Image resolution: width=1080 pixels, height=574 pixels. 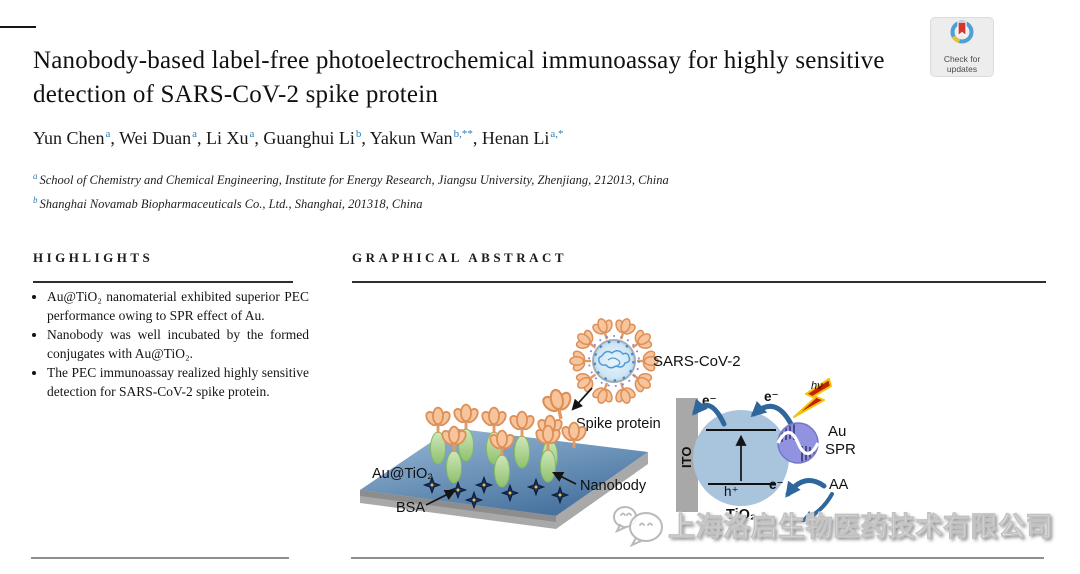 What do you see at coordinates (235, 138) in the screenshot?
I see `author: Li Xua,` at bounding box center [235, 138].